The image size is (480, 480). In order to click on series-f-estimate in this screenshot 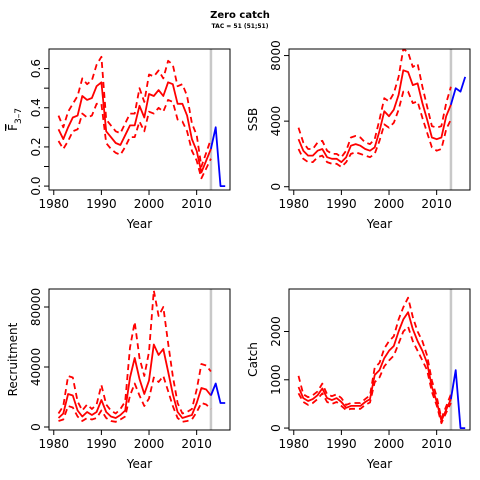, I will do `click(134, 127)`.